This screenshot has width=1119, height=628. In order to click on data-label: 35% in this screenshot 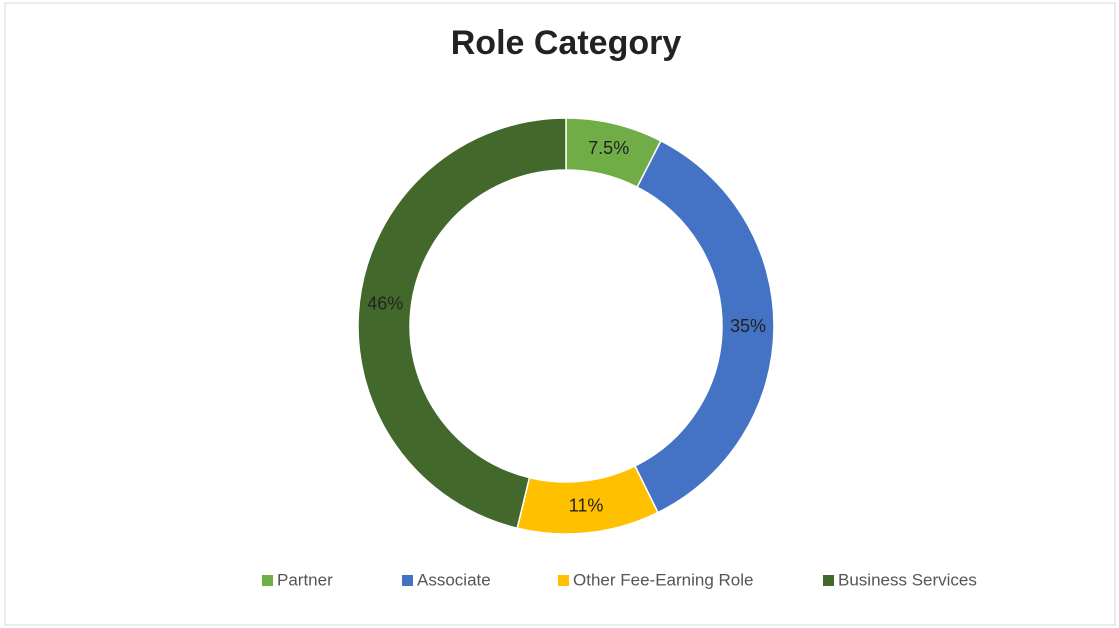, I will do `click(748, 326)`.